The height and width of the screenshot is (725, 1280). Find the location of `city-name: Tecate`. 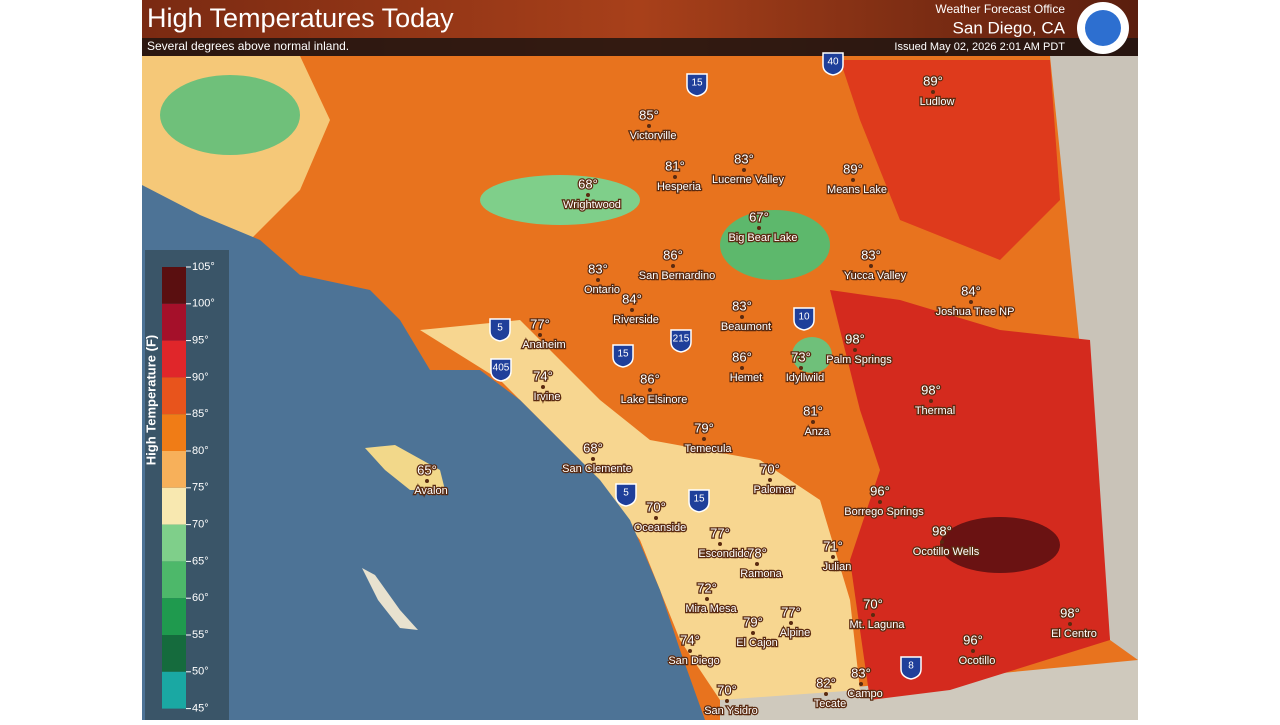

city-name: Tecate is located at coordinates (830, 704).